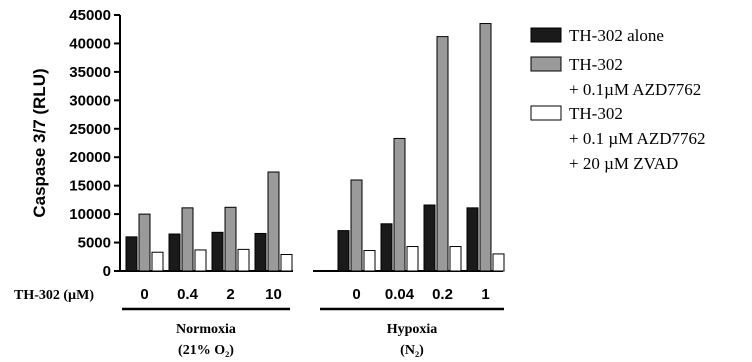  Describe the element at coordinates (188, 294) in the screenshot. I see `category-label: 0.4` at that location.